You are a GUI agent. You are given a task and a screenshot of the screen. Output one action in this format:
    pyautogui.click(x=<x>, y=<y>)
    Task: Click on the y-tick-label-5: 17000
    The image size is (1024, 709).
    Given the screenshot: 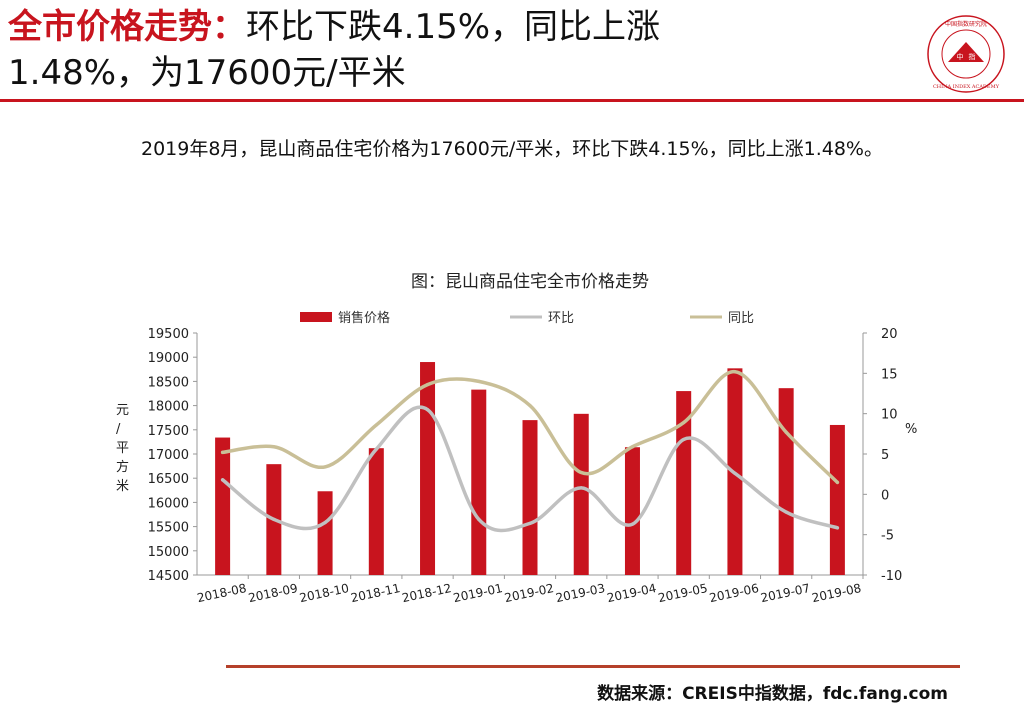 What is the action you would take?
    pyautogui.click(x=168, y=455)
    